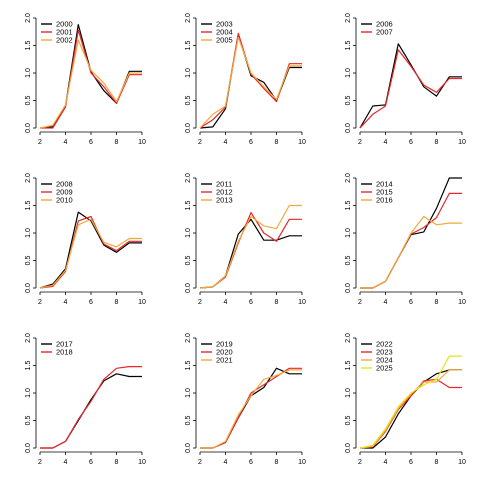 This screenshot has height=480, width=480. I want to click on legend-entry: 2010, so click(64, 200).